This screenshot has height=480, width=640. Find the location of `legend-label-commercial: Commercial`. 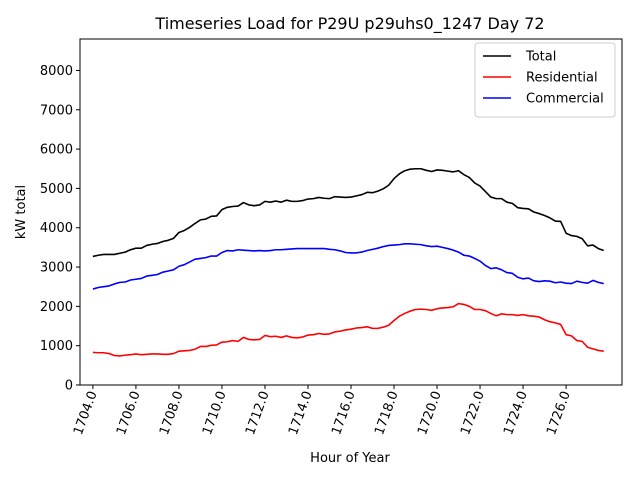

legend-label-commercial: Commercial is located at coordinates (565, 99).